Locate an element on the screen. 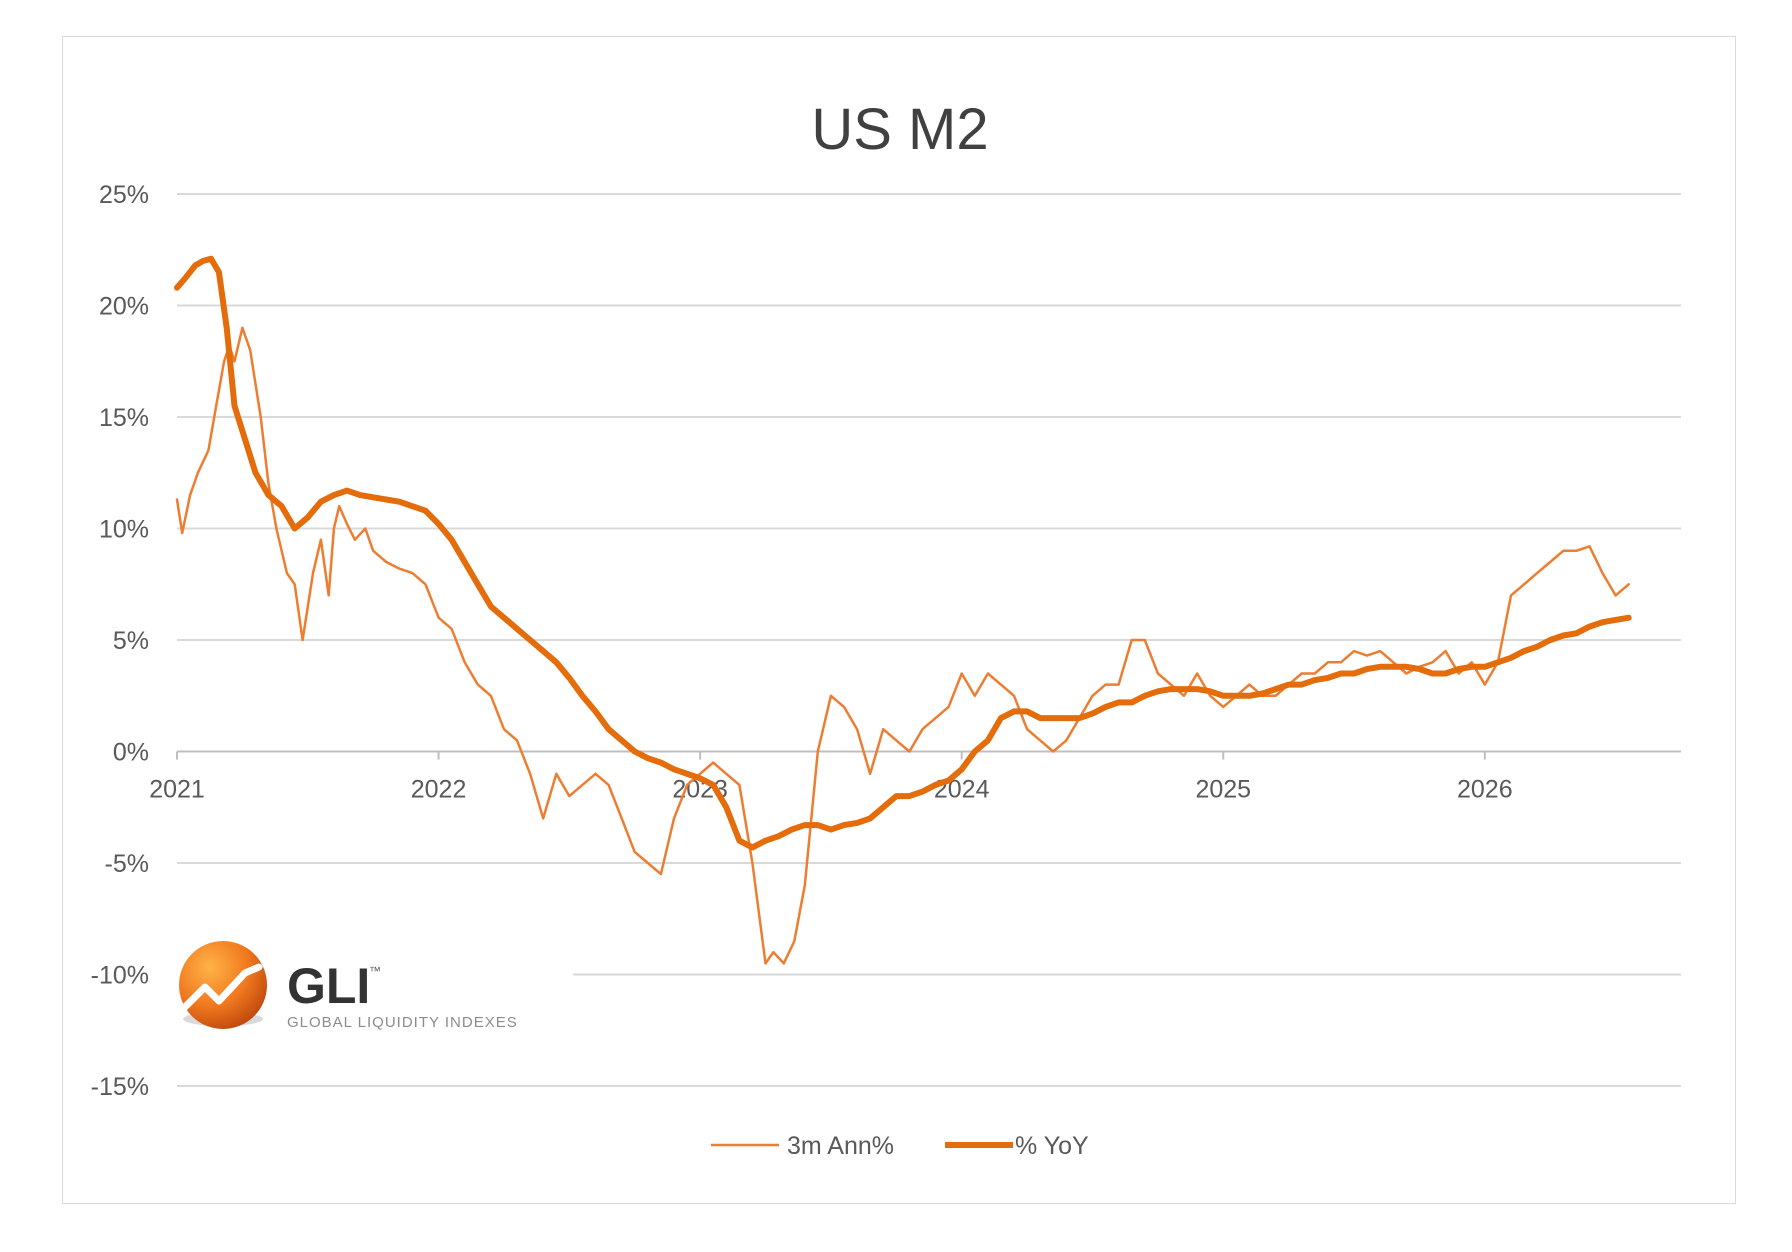 The image size is (1792, 1252). gli-logo: GLI ™ GLOBAL LIQUIDITY INDEXES is located at coordinates (348, 986).